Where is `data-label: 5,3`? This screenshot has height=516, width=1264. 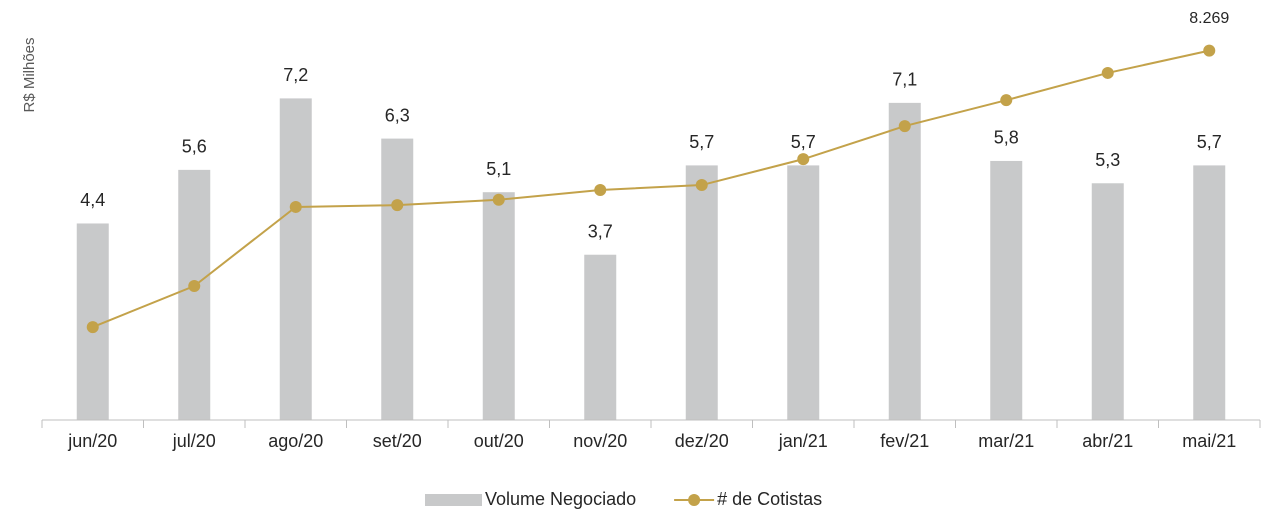 data-label: 5,3 is located at coordinates (1107, 160).